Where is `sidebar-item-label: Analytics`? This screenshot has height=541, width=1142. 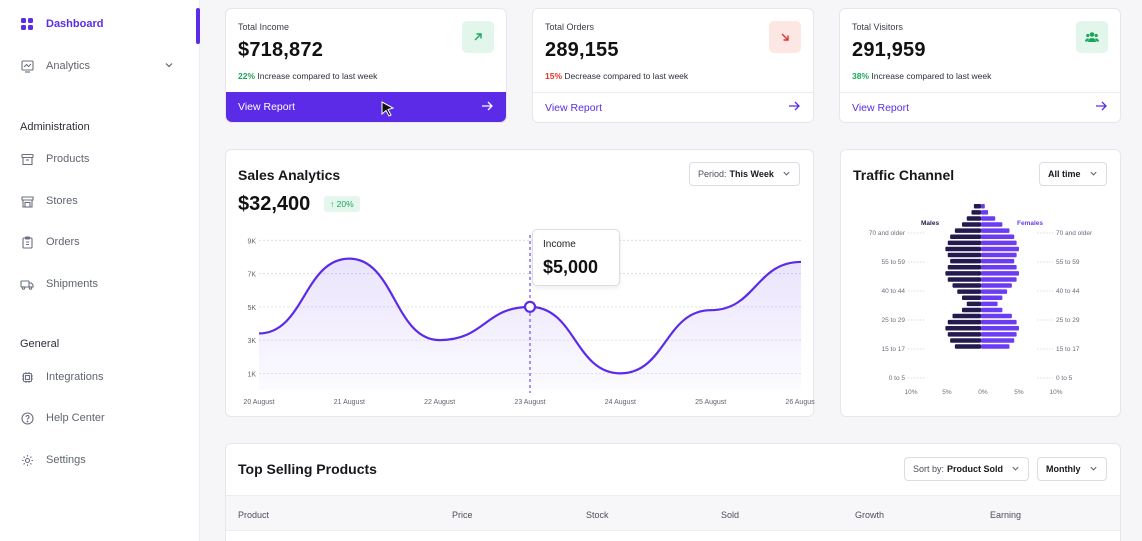 sidebar-item-label: Analytics is located at coordinates (68, 66).